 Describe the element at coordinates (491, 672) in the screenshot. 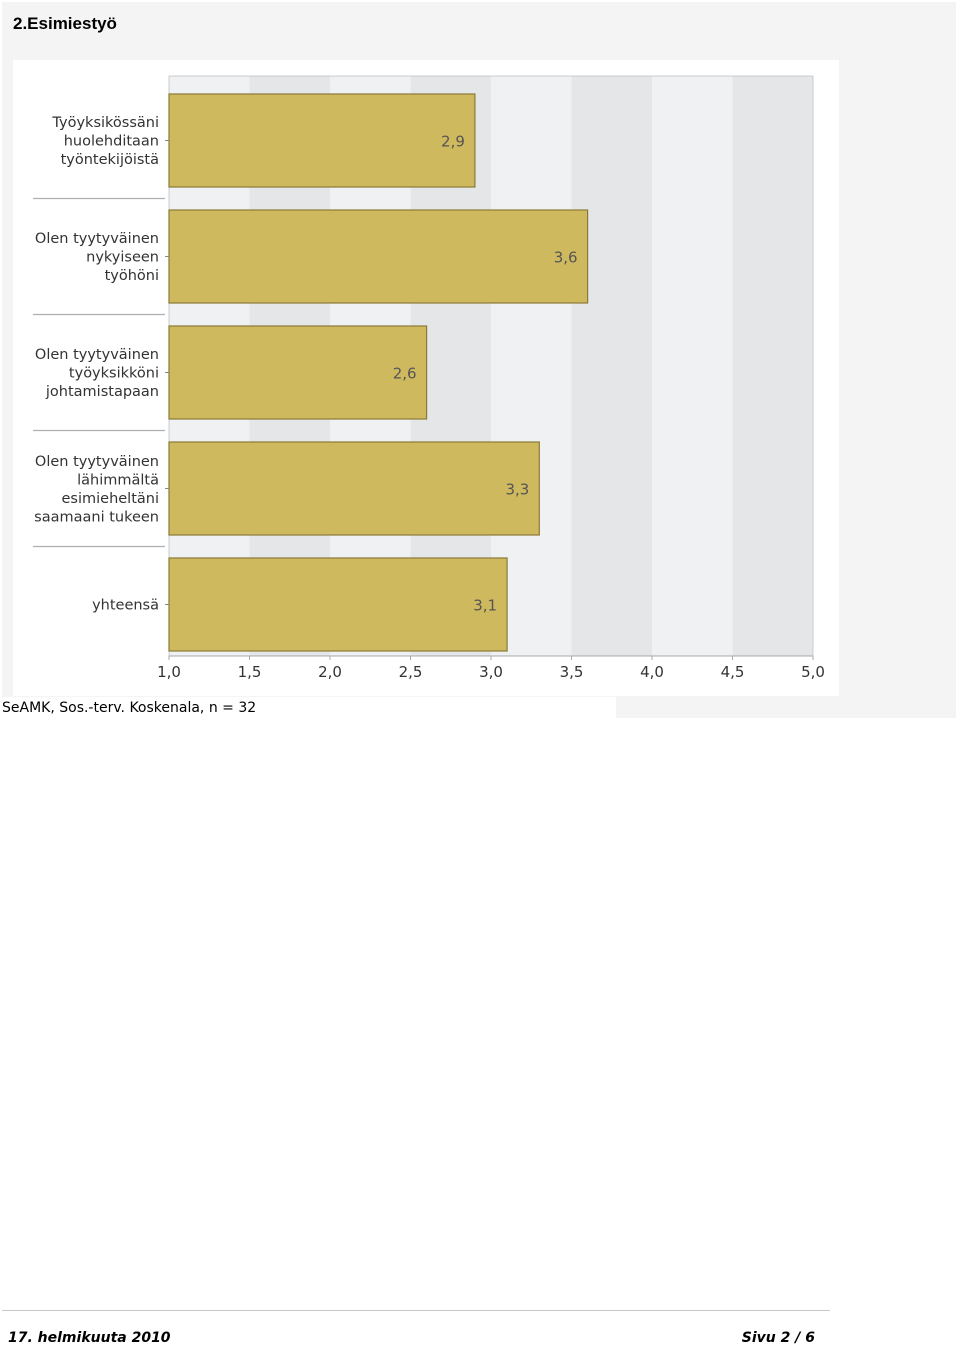

I see `x-tick-label-4: 3,0` at that location.